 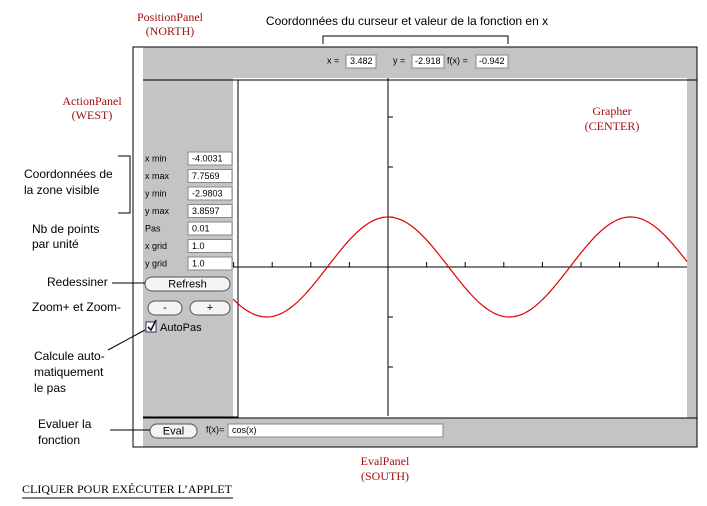 I want to click on function-curve, so click(x=460, y=267).